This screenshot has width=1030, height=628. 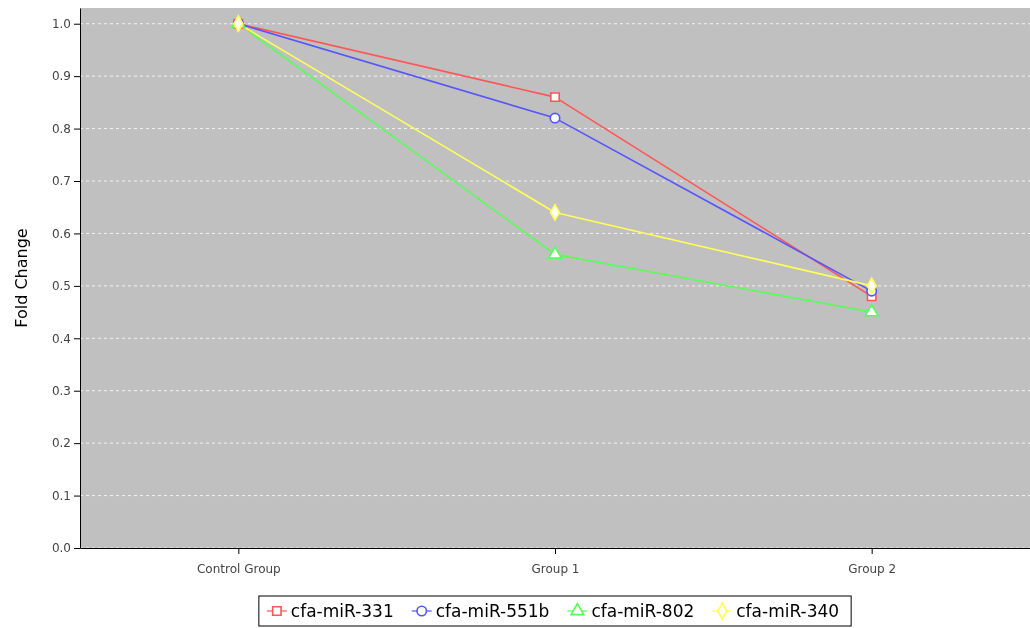 What do you see at coordinates (61, 181) in the screenshot?
I see `y-tick-label: 0.7` at bounding box center [61, 181].